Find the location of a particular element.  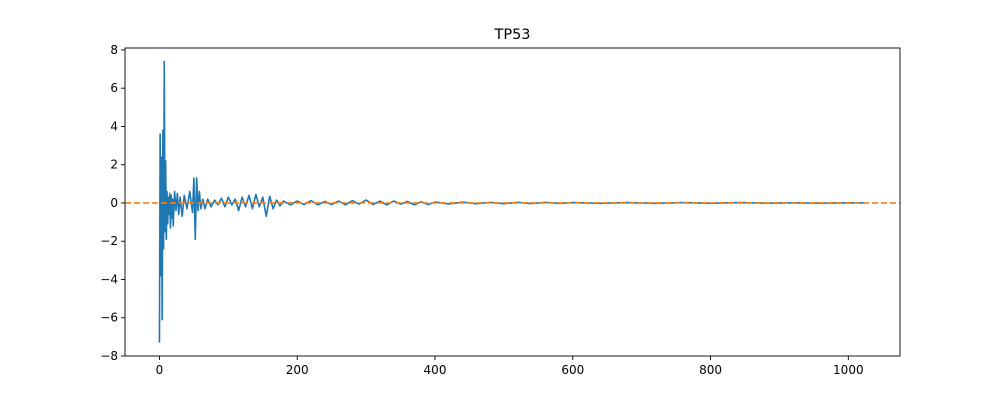

x-tick-label: 600 is located at coordinates (572, 370).